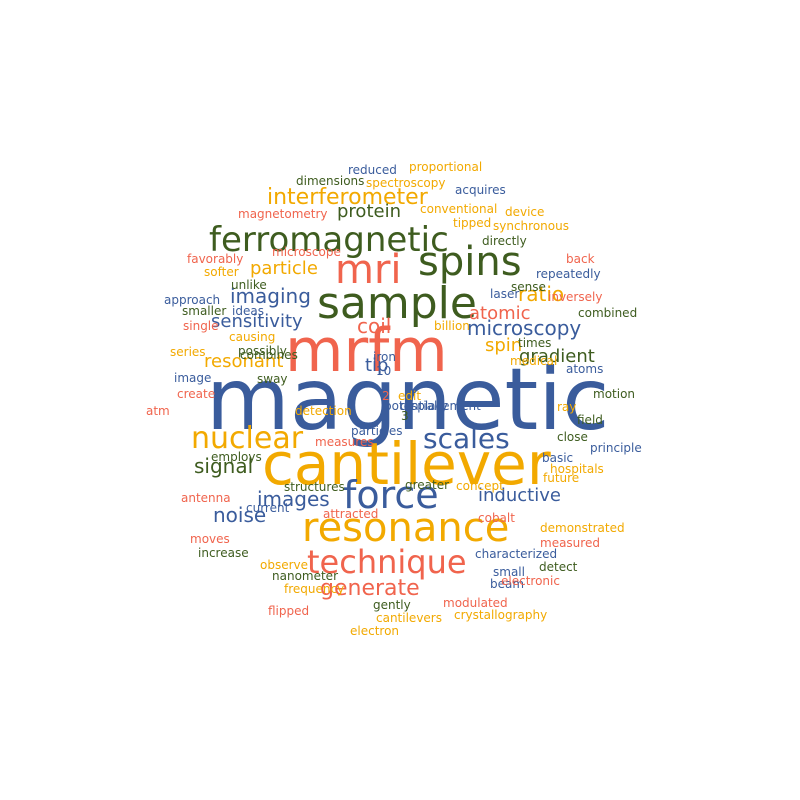 Image resolution: width=800 pixels, height=800 pixels. Describe the element at coordinates (535, 343) in the screenshot. I see `cloud-word: times` at that location.